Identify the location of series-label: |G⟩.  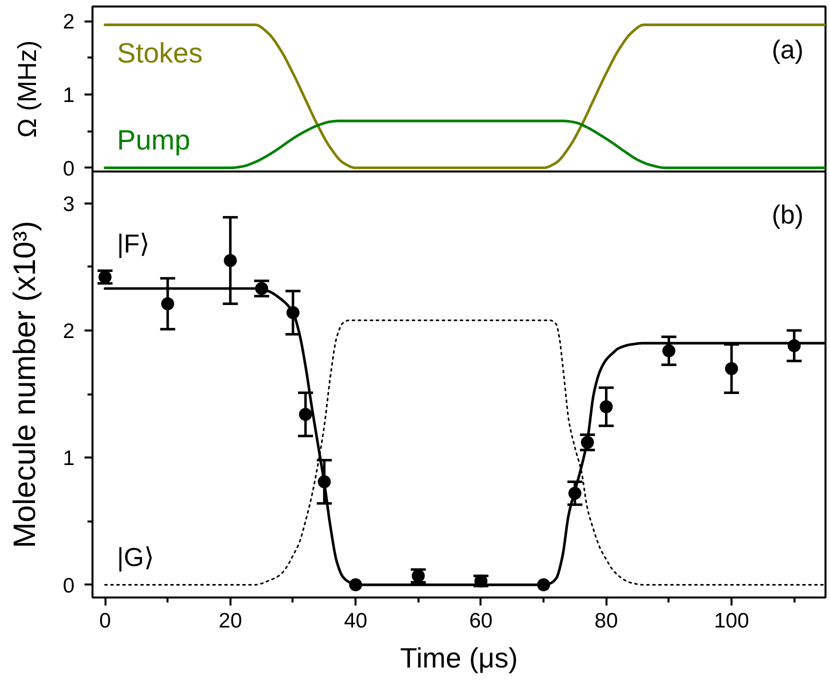
(135, 557).